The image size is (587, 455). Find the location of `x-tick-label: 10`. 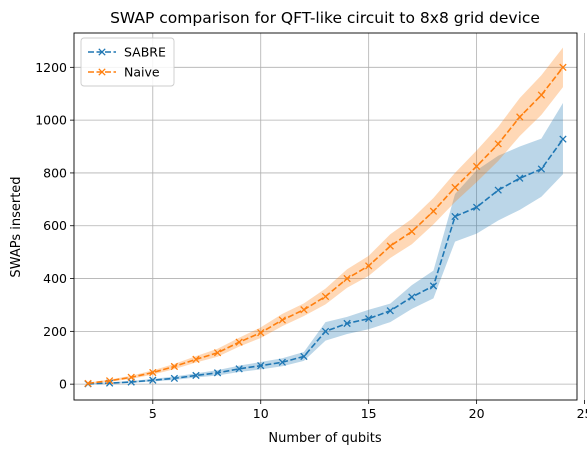

x-tick-label: 10 is located at coordinates (261, 413).